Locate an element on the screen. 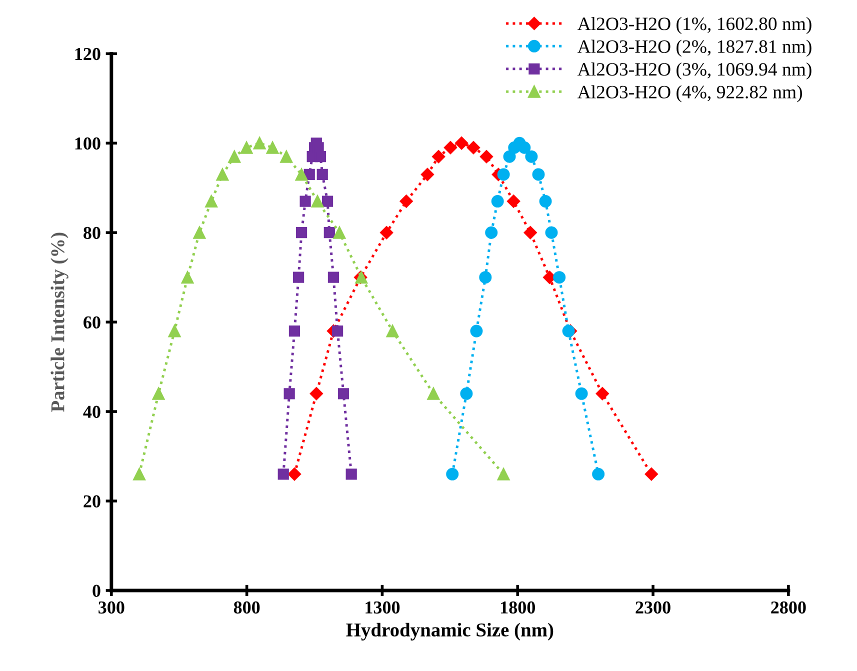 This screenshot has height=671, width=857. x-tick-label: 300 is located at coordinates (111, 607).